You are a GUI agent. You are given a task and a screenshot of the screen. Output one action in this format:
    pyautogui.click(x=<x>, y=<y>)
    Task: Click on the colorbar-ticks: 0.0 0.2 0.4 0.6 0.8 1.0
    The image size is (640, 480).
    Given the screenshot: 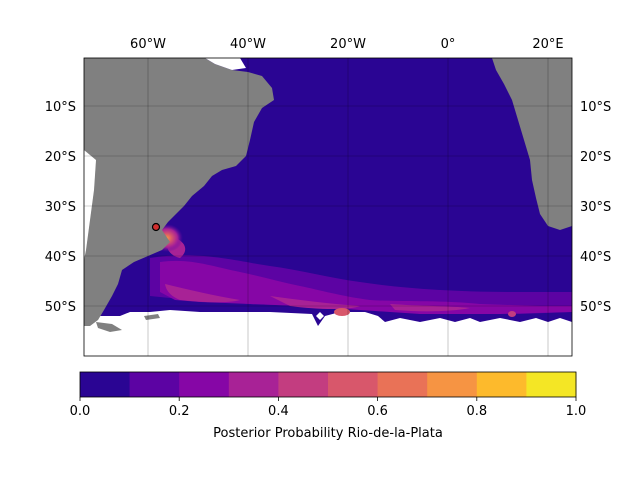 What is the action you would take?
    pyautogui.click(x=328, y=408)
    